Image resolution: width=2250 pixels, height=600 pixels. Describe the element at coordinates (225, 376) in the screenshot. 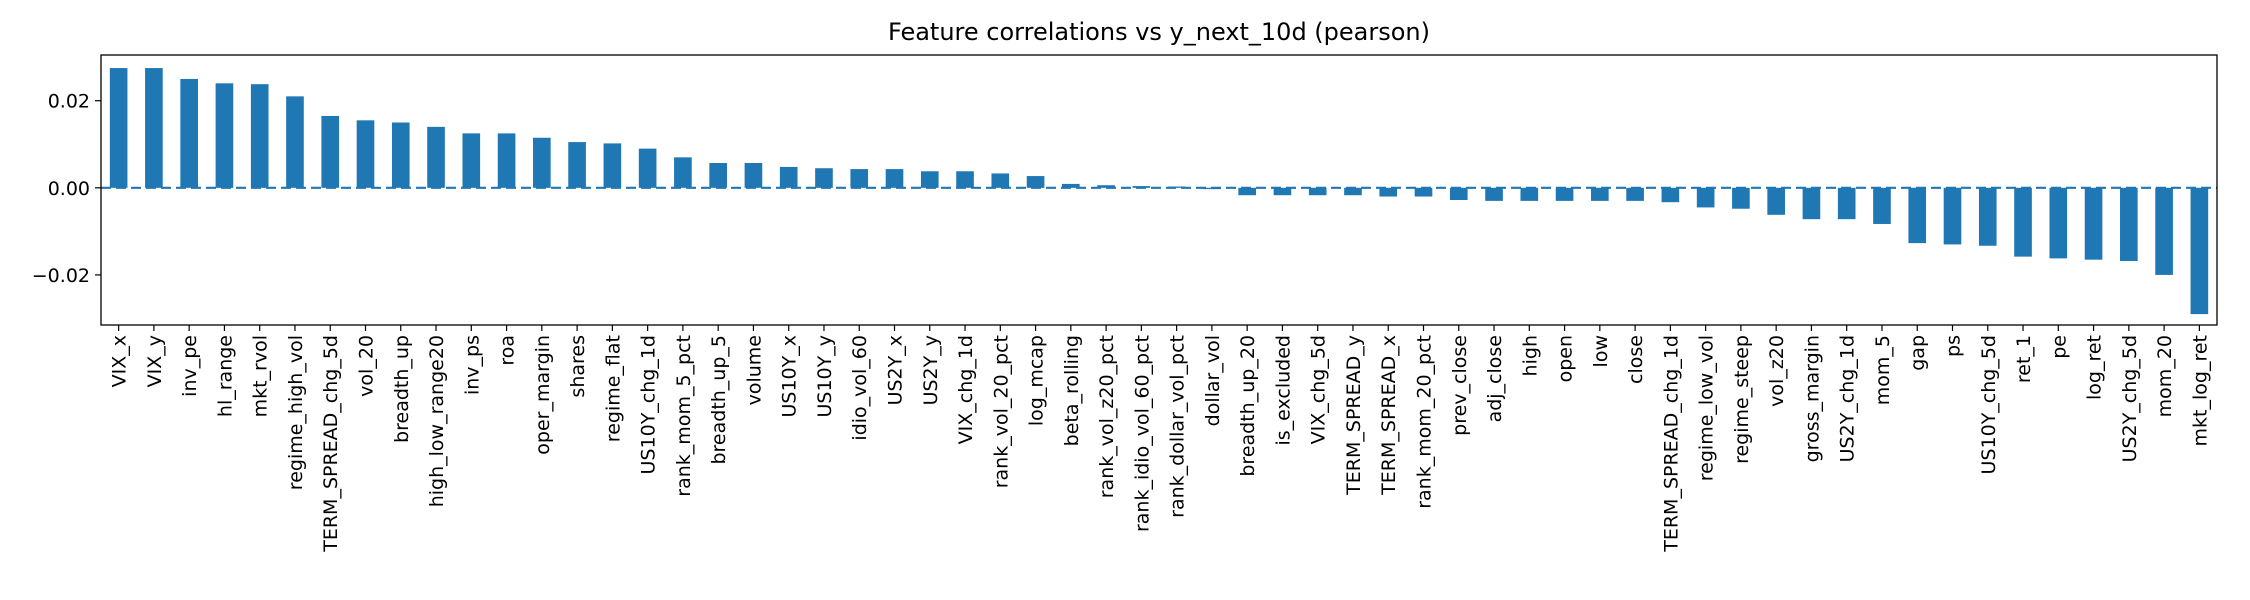

I see `x-tick-label: hl_range` at that location.